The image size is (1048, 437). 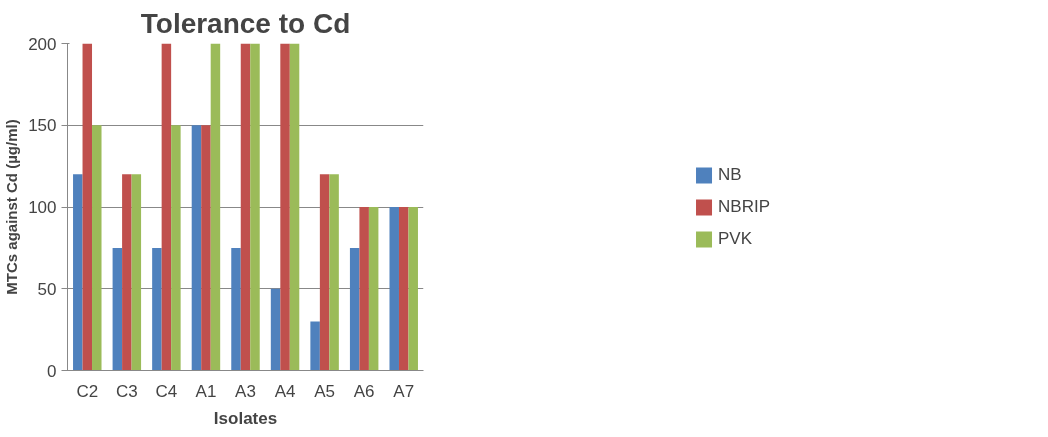 I want to click on legend-label: NB, so click(x=730, y=174).